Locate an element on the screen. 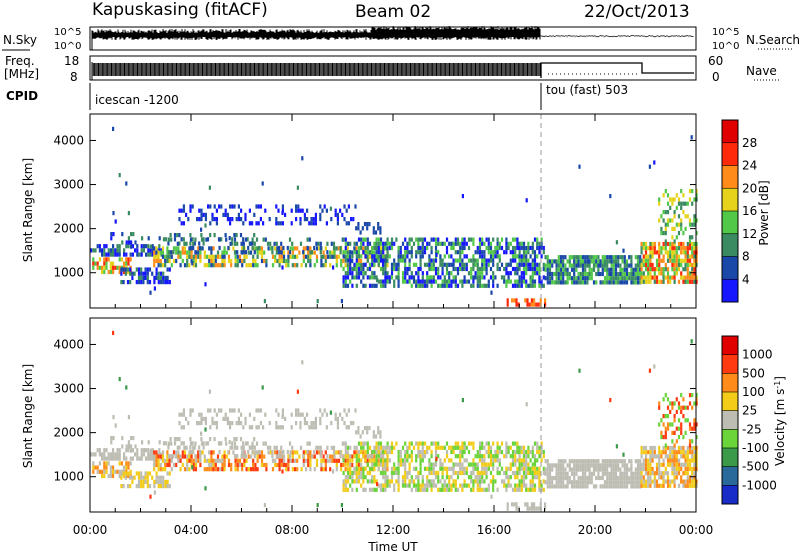  velocity-colorbar-label: Velocity [m s-1] is located at coordinates (780, 421).